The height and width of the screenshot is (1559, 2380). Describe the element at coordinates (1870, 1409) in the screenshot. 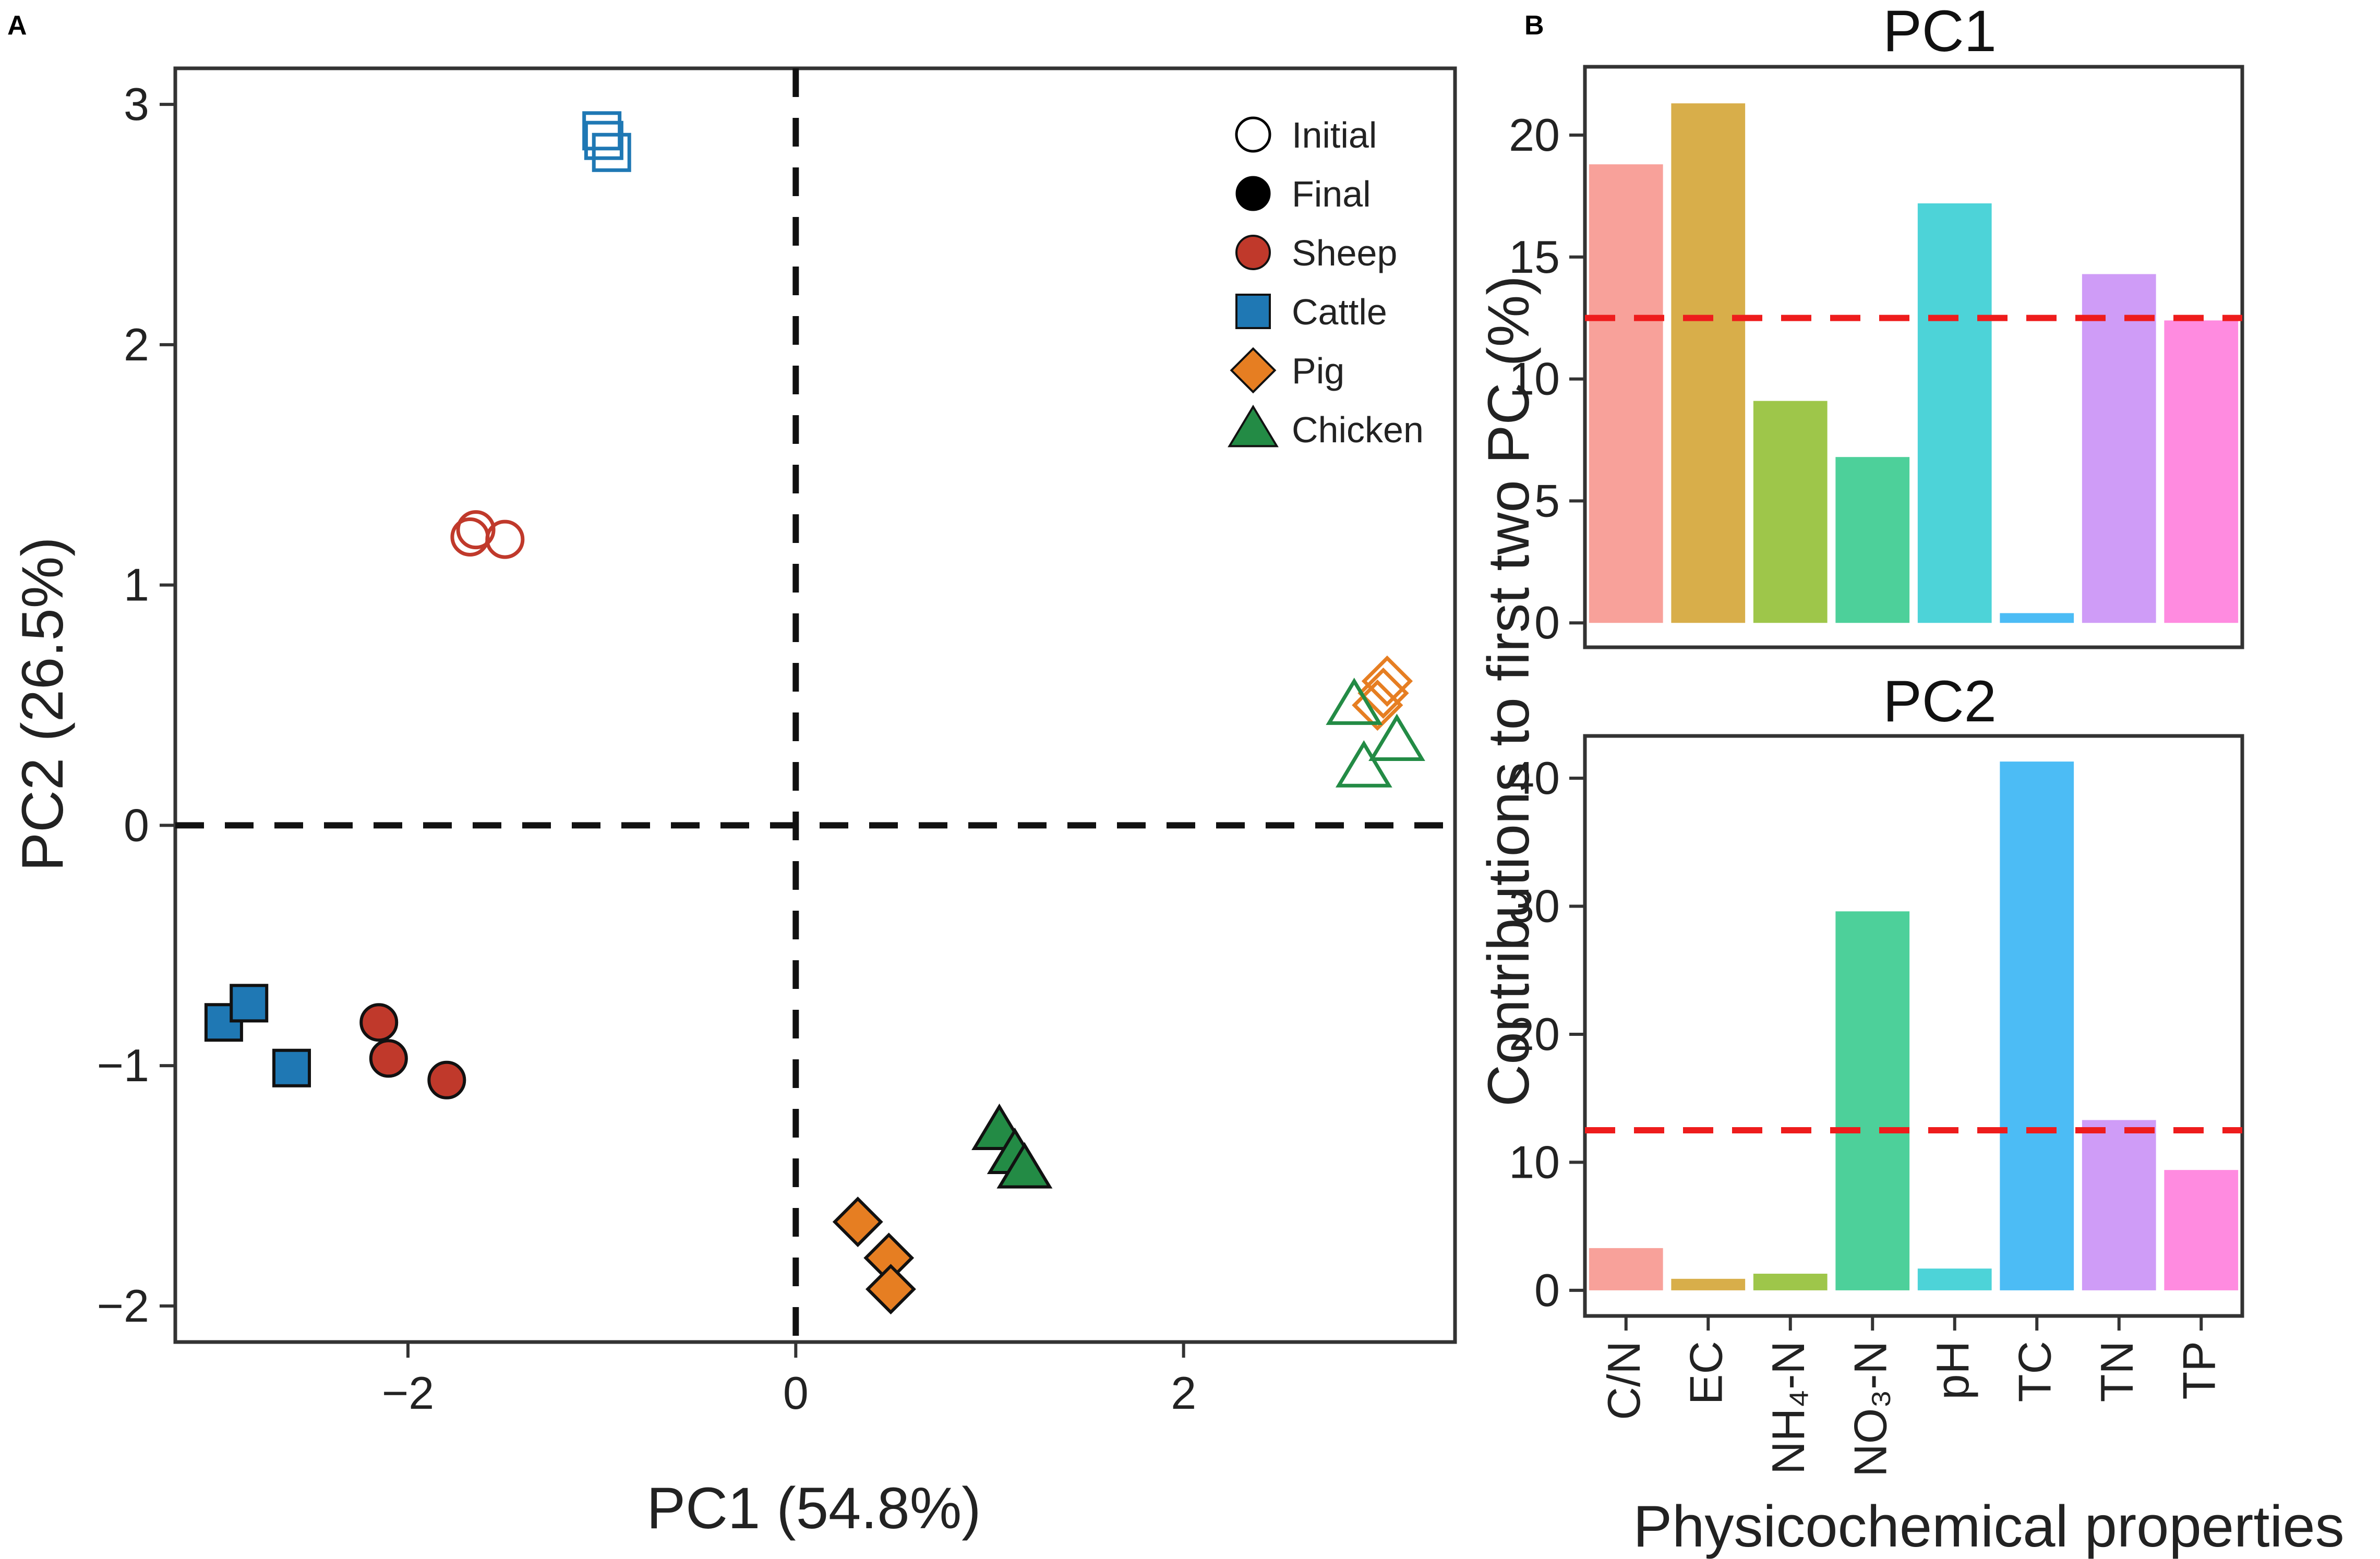

I see `category-label: NO₃-N` at that location.